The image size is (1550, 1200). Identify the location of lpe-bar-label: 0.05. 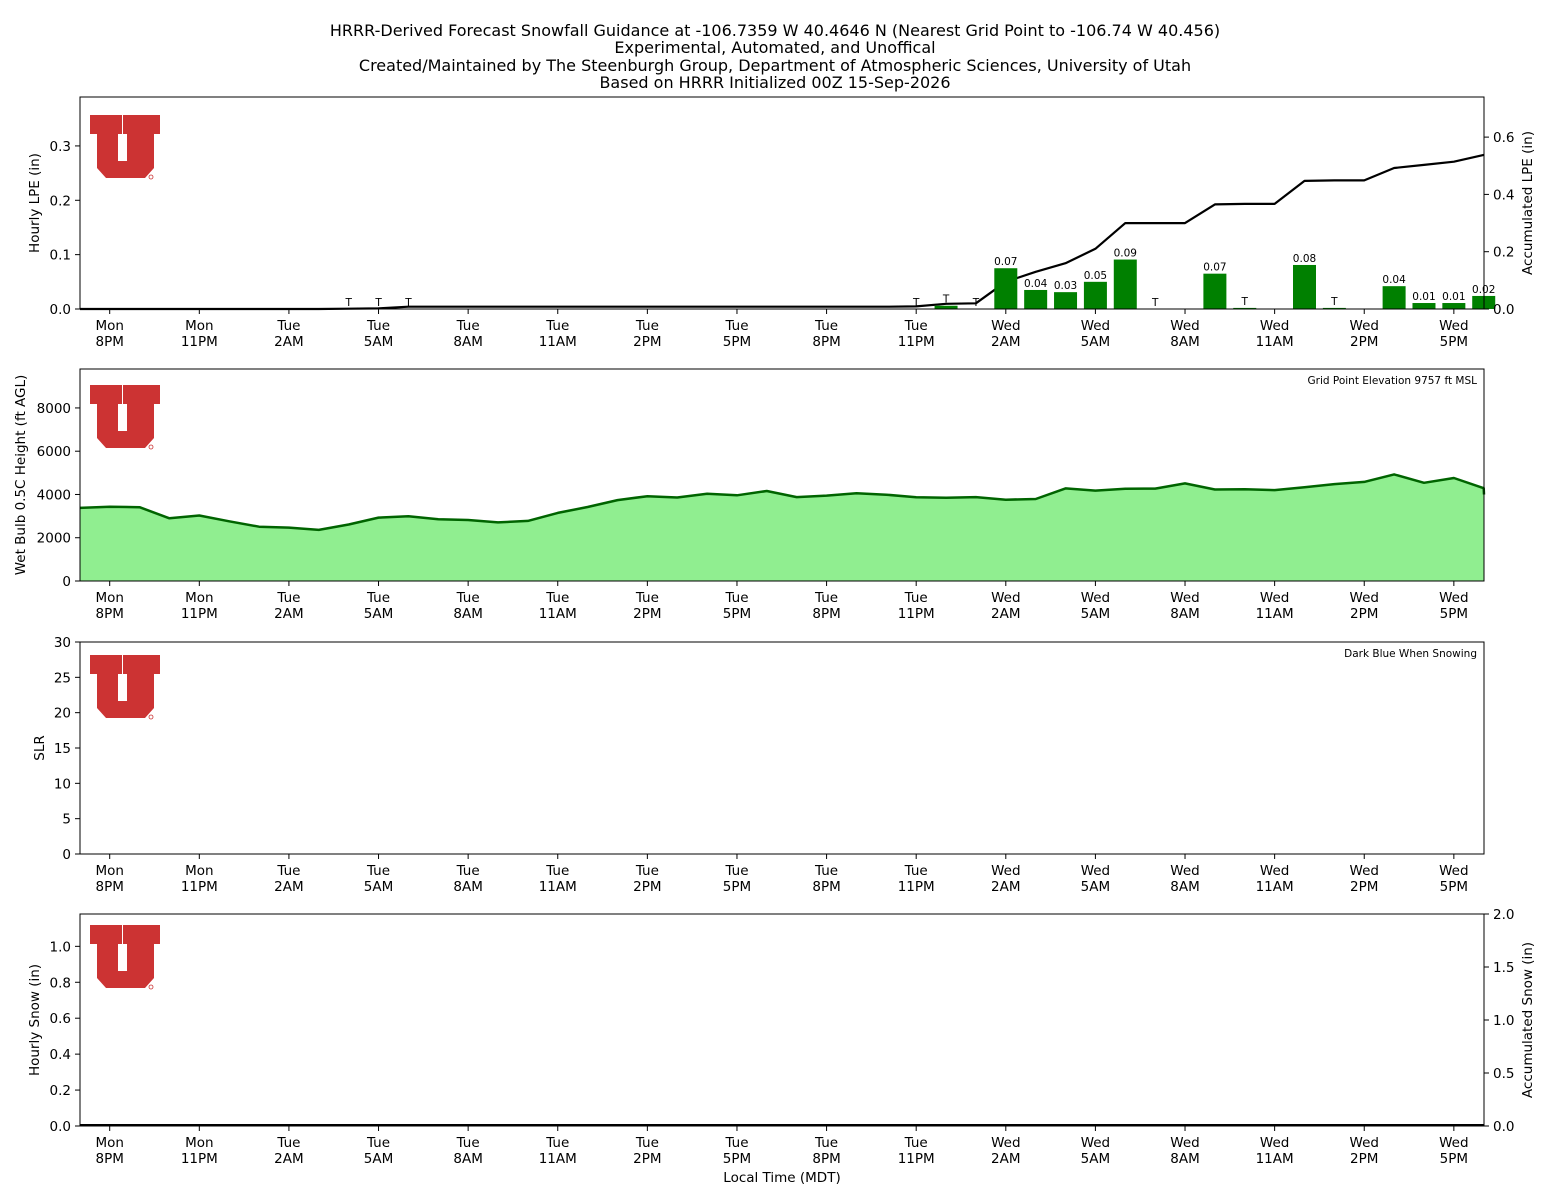
(1095, 276).